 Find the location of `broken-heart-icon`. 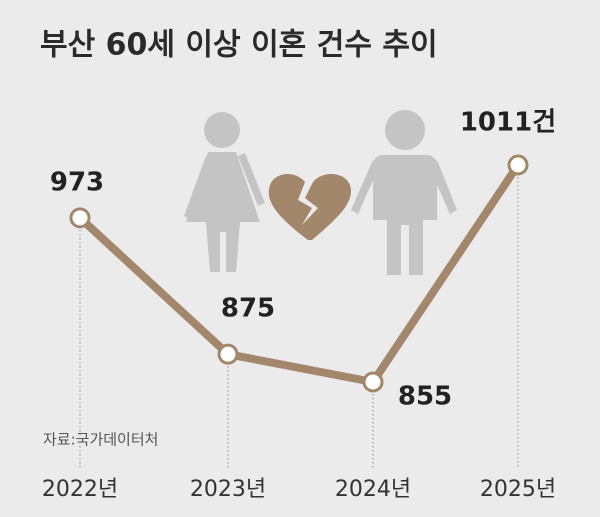

broken-heart-icon is located at coordinates (310, 207).